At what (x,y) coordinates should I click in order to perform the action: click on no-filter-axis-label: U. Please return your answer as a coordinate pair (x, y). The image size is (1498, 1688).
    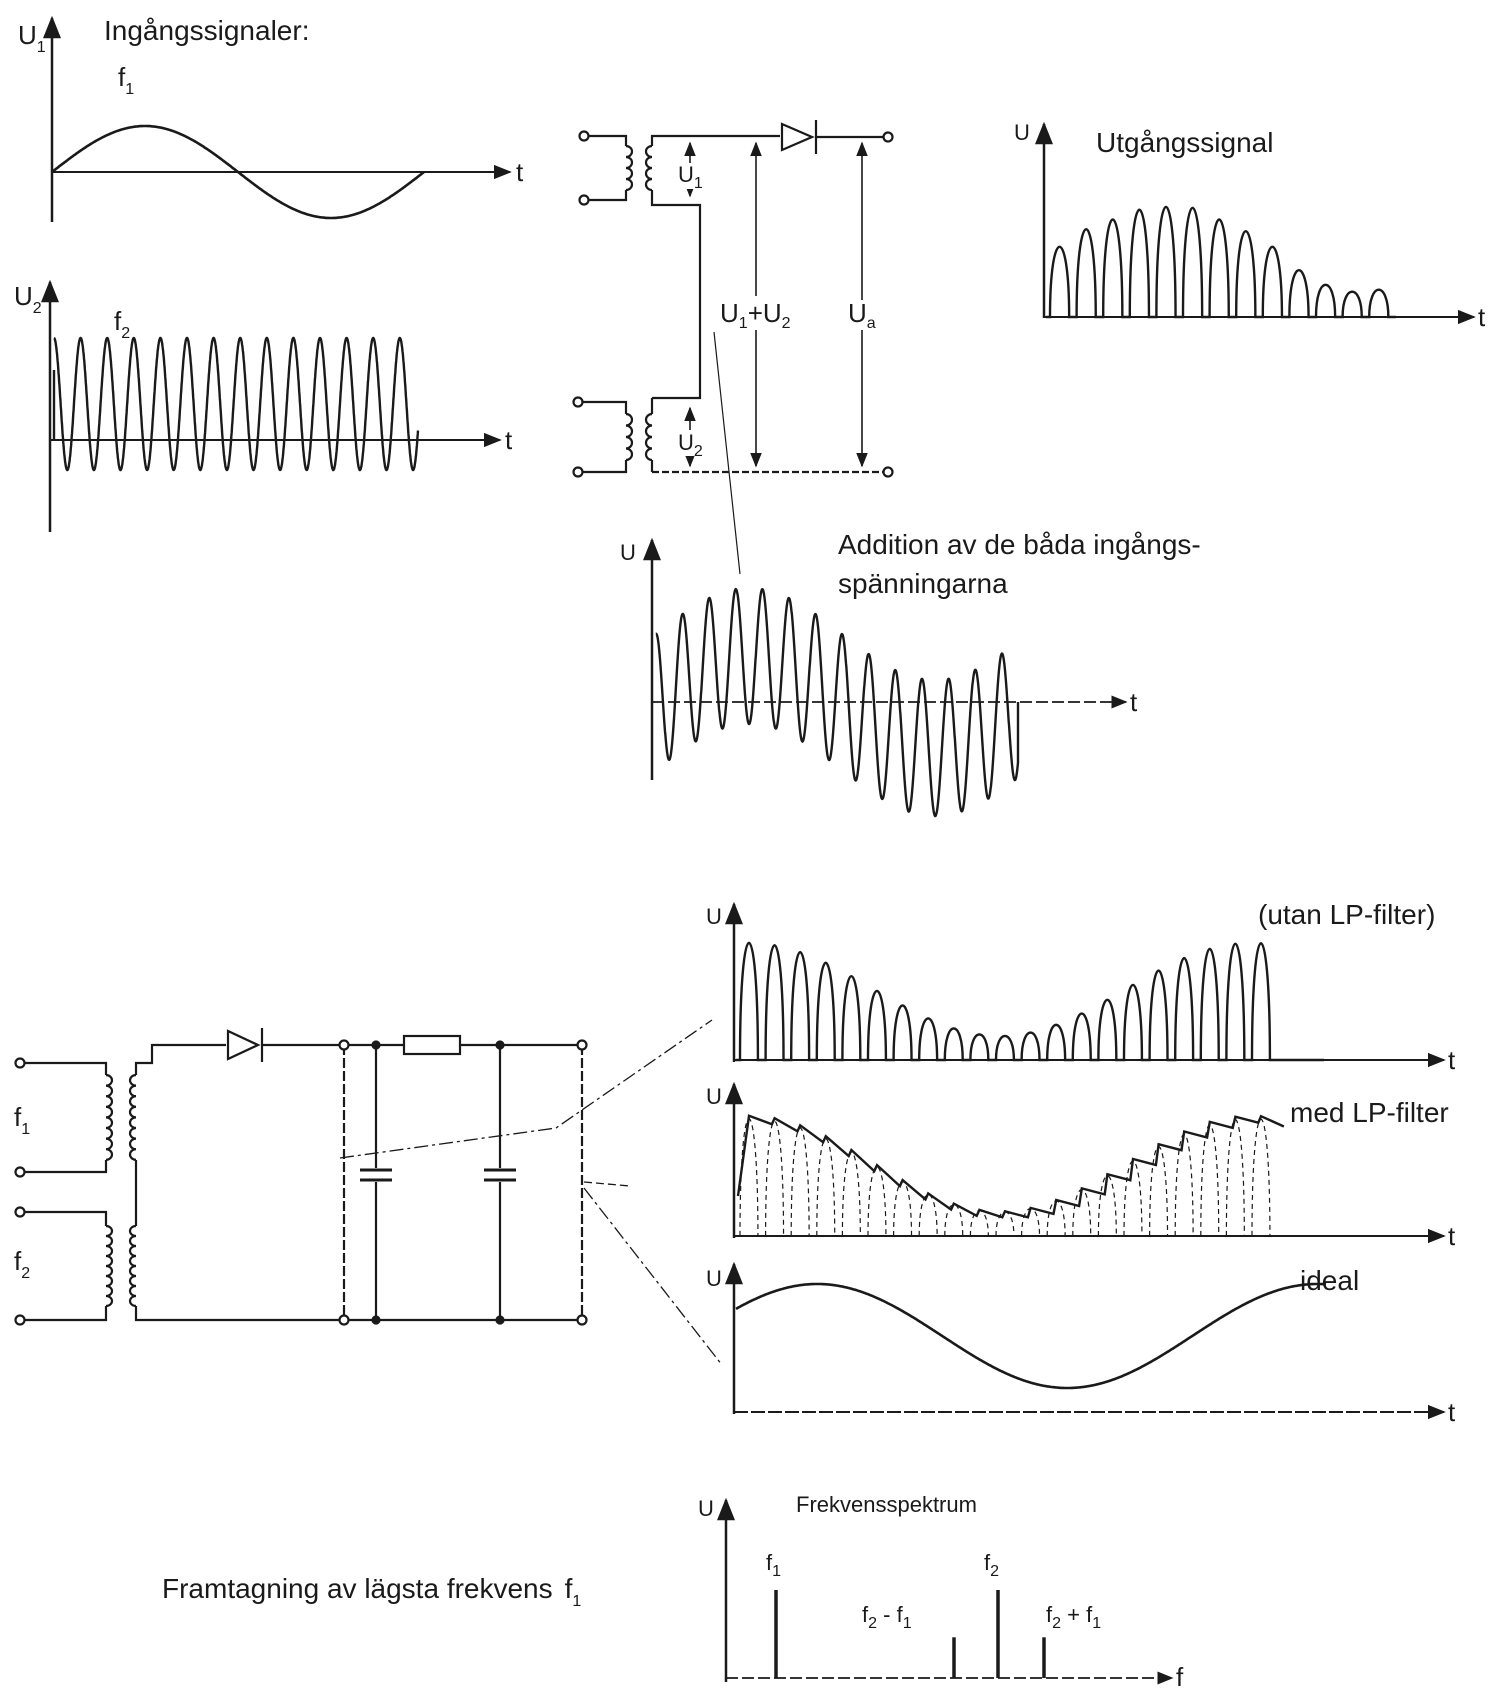
    Looking at the image, I should click on (714, 916).